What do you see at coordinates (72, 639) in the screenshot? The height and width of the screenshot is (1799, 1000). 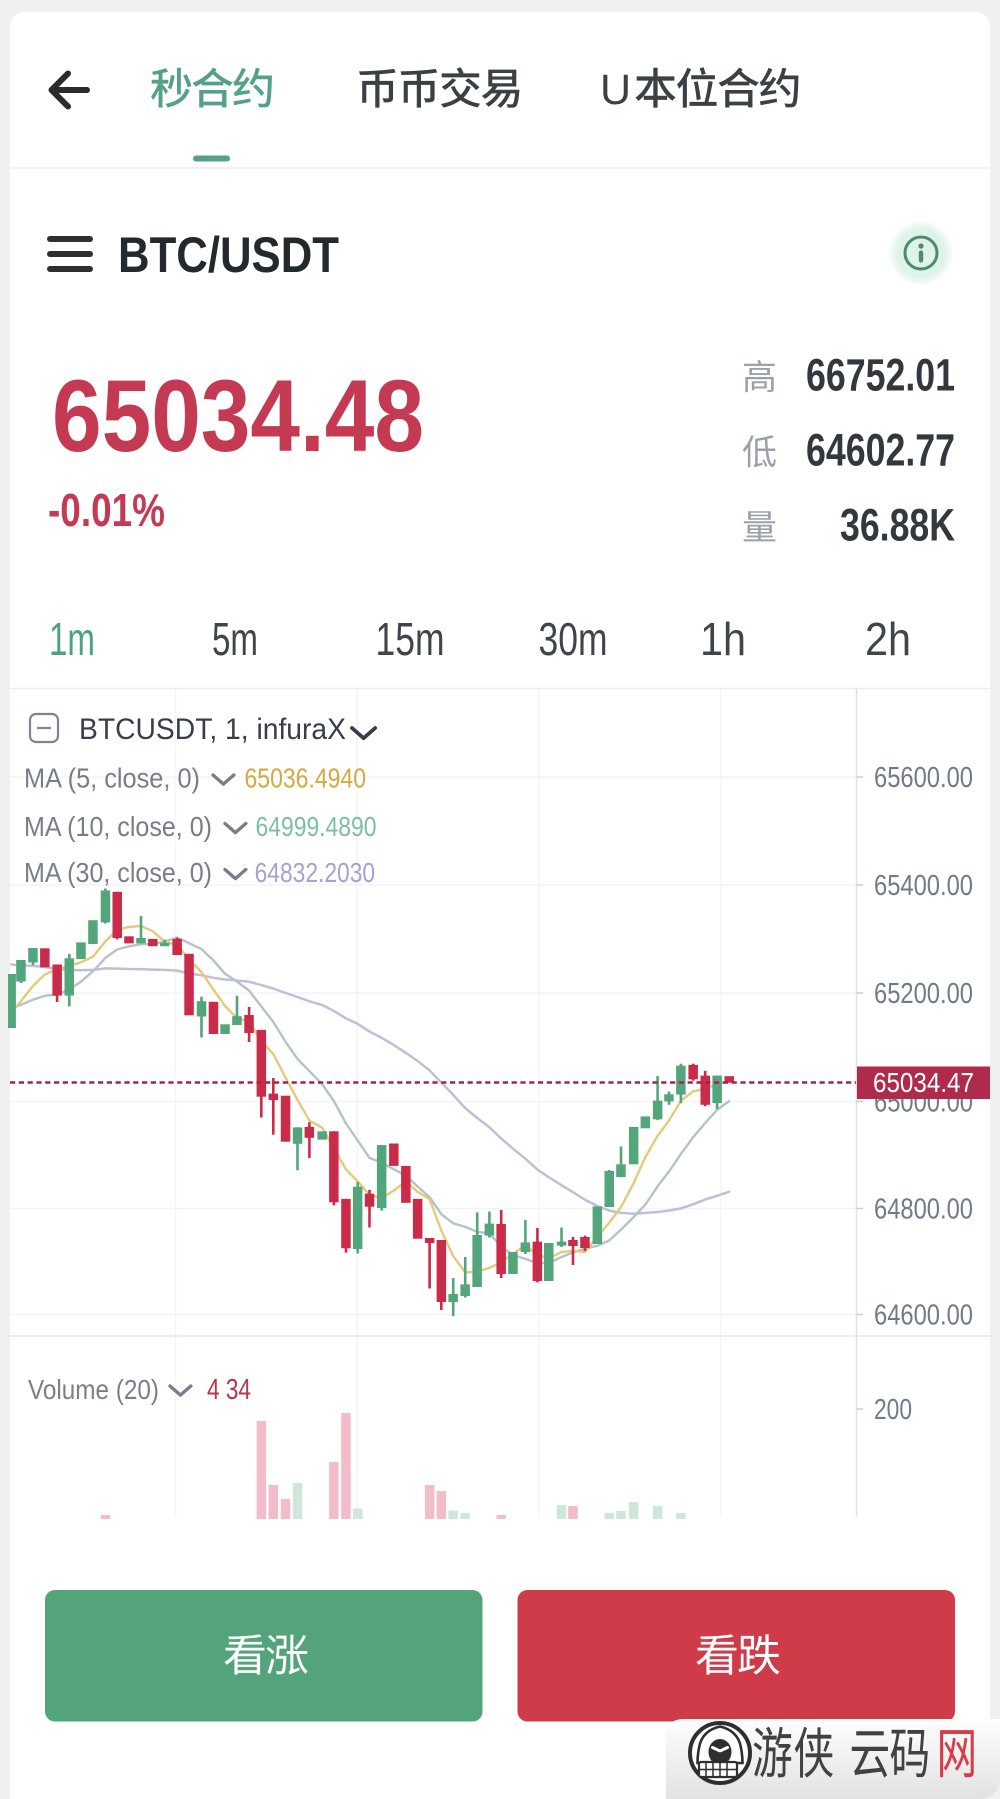 I see `svg-text: 1m` at bounding box center [72, 639].